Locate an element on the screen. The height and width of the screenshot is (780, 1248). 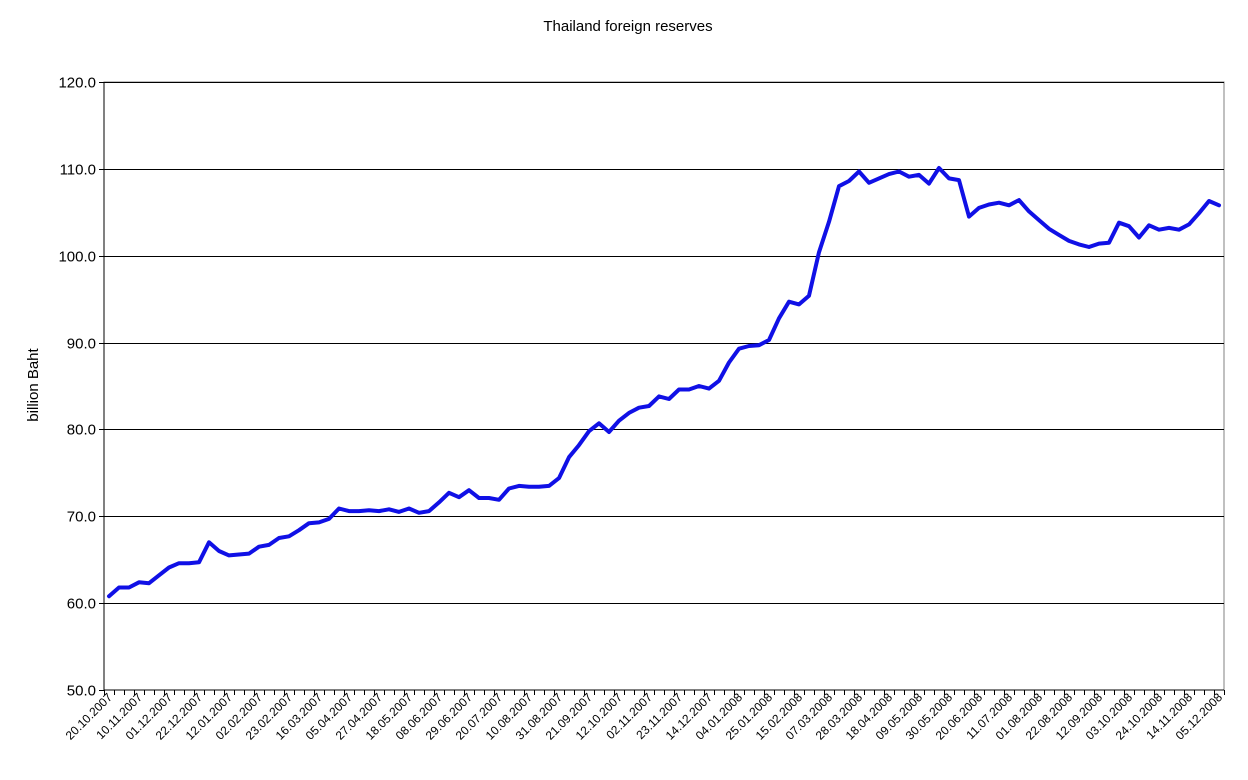
y-tick-label: 120.0 is located at coordinates (77, 83).